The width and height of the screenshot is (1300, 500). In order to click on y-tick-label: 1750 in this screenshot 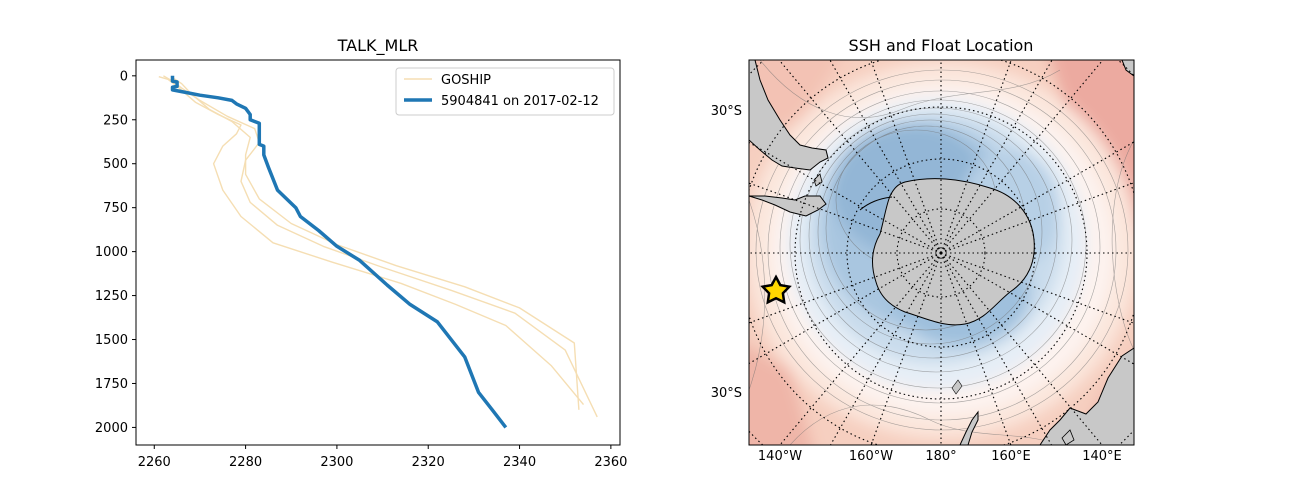, I will do `click(111, 384)`.